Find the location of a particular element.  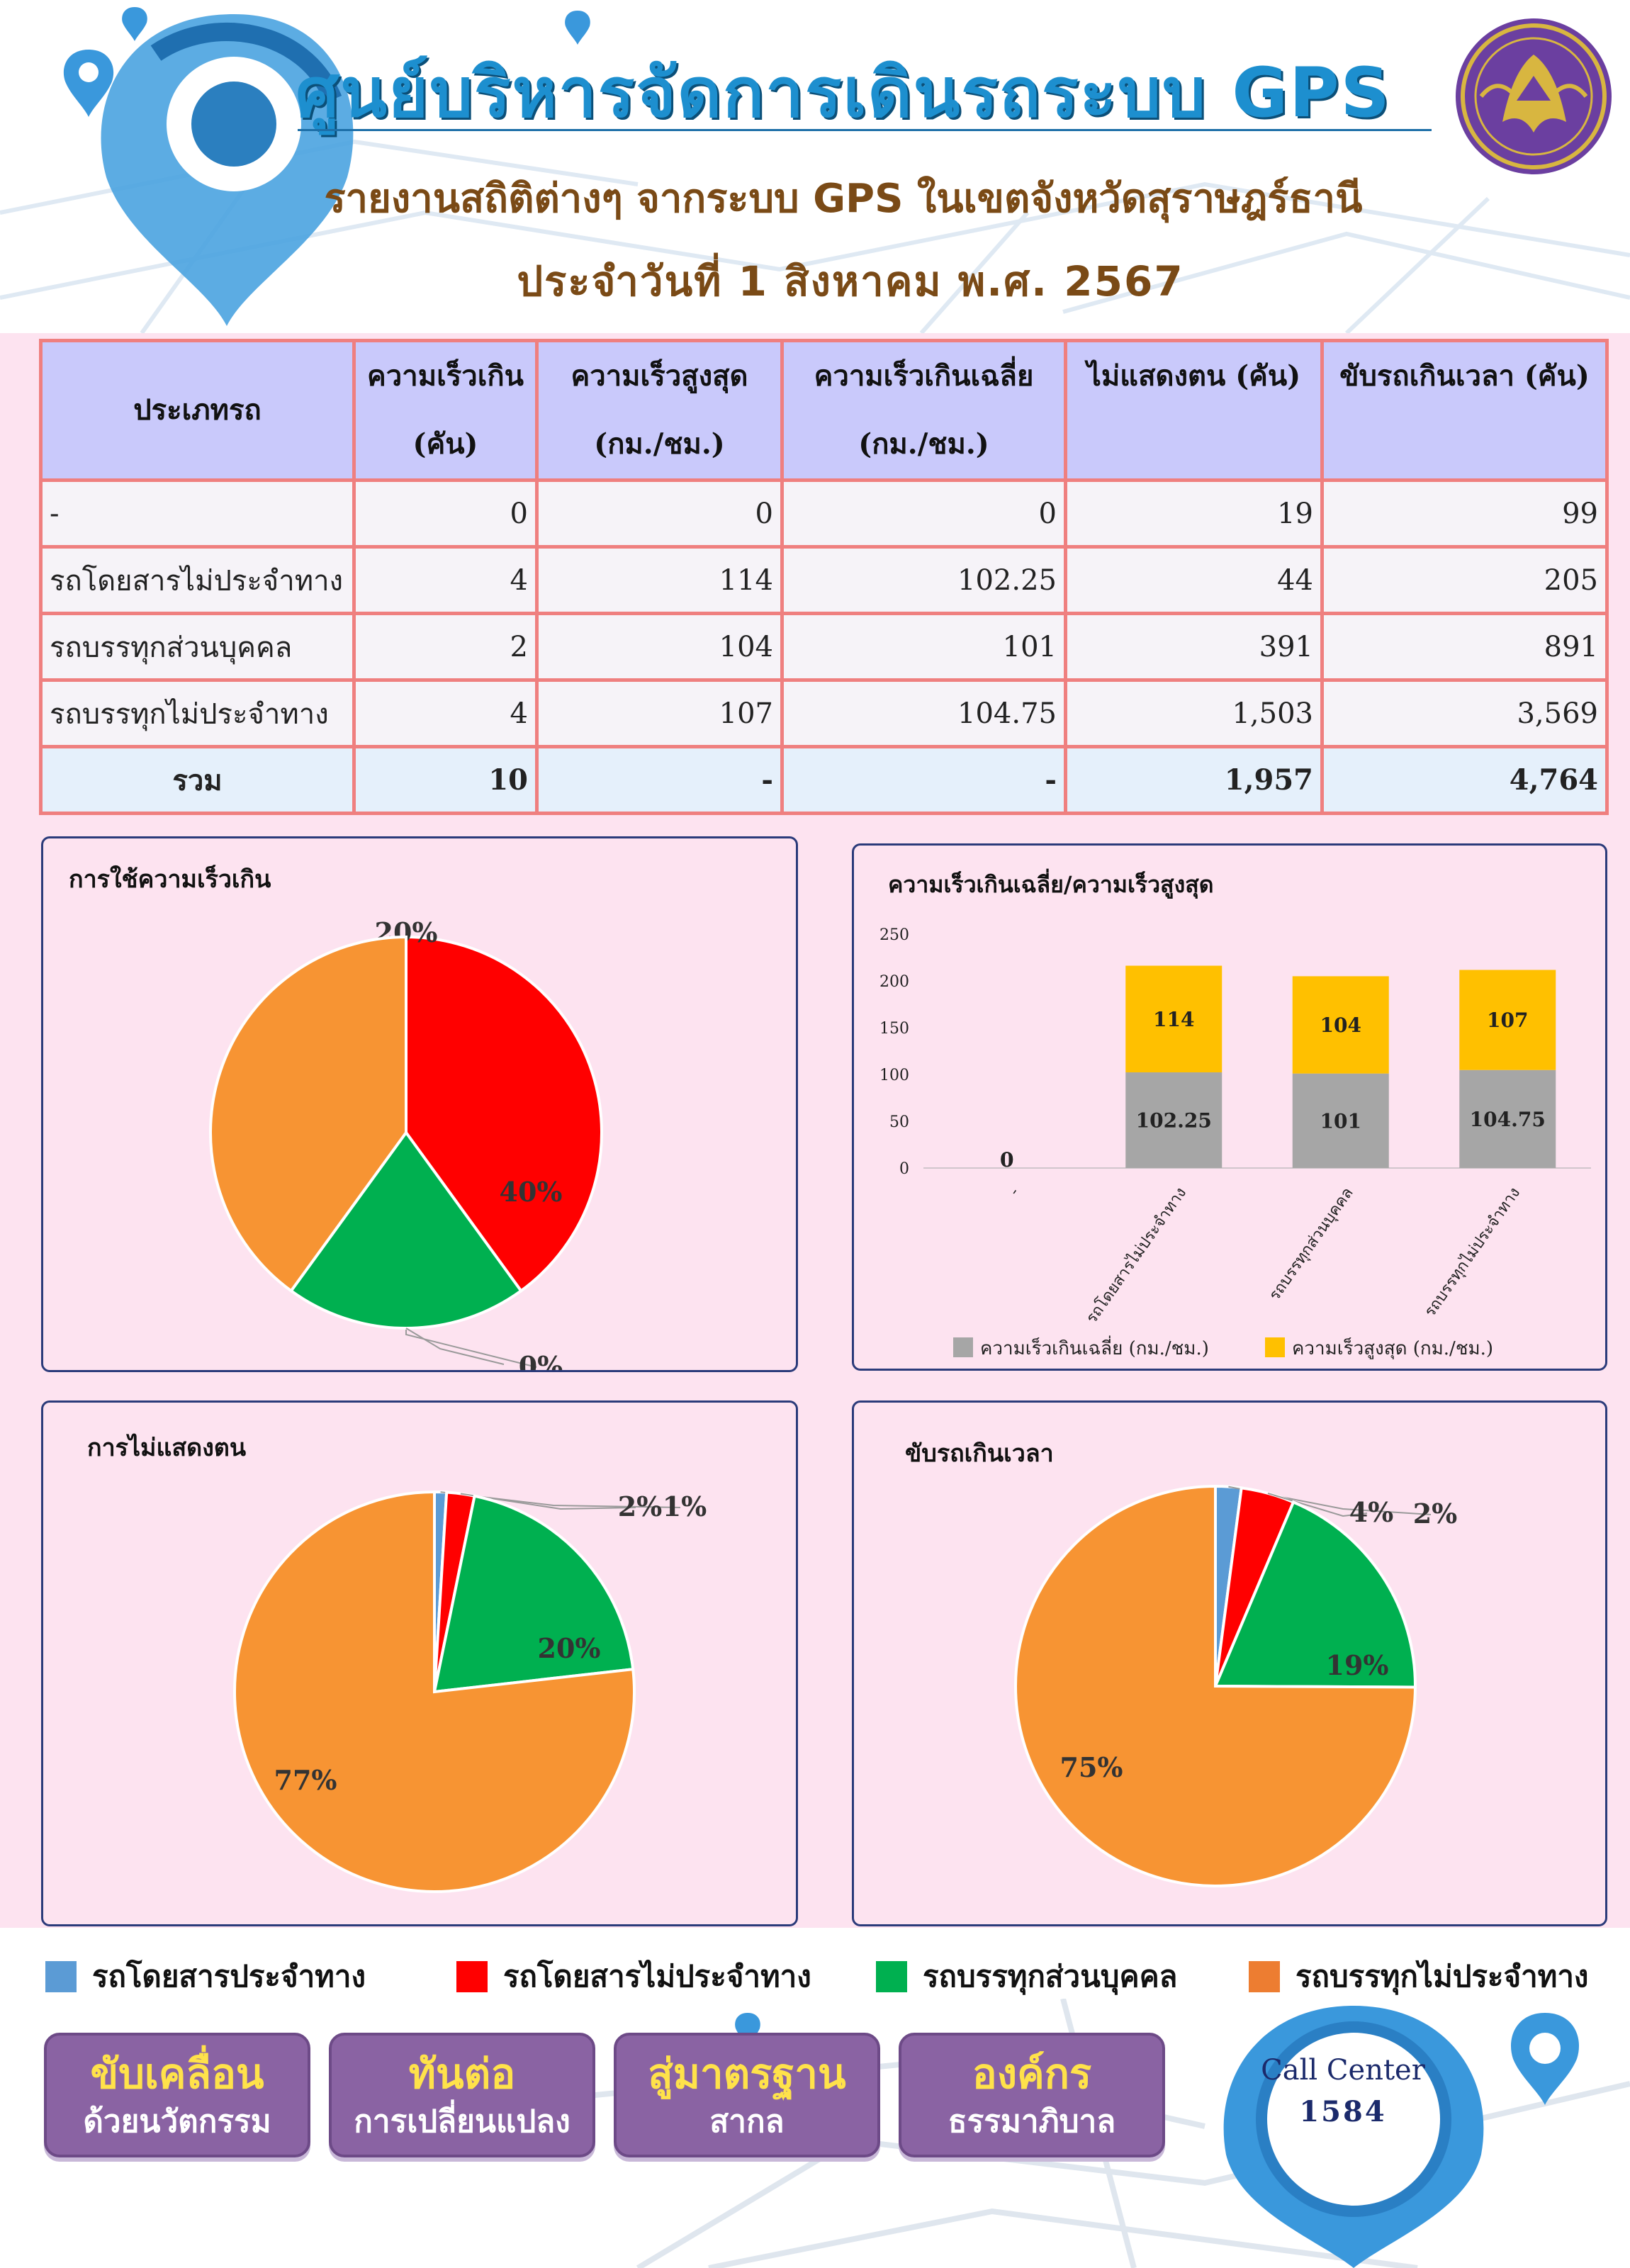

header-max-speed: ความเร็วสูงสุด (กม./ชม.) is located at coordinates (659, 410).